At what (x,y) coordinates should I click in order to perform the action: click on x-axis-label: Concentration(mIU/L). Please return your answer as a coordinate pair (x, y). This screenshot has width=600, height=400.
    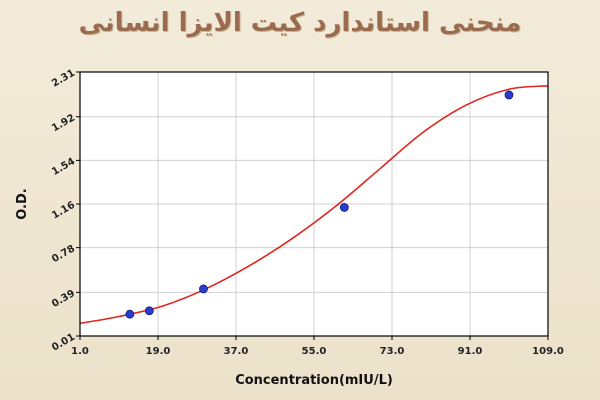
    Looking at the image, I should click on (314, 380).